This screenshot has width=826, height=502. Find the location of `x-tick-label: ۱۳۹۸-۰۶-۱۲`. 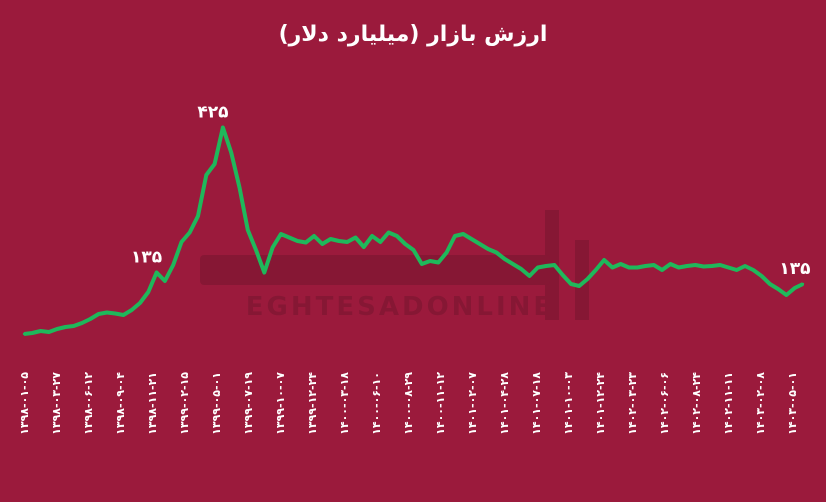

x-tick-label: ۱۳۹۸-۰۶-۱۲ is located at coordinates (88, 403).